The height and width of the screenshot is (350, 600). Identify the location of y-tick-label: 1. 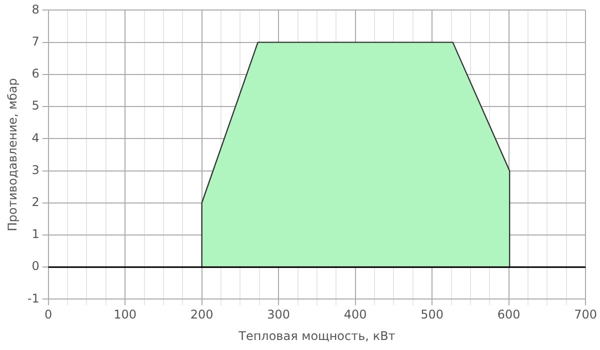
(36, 234).